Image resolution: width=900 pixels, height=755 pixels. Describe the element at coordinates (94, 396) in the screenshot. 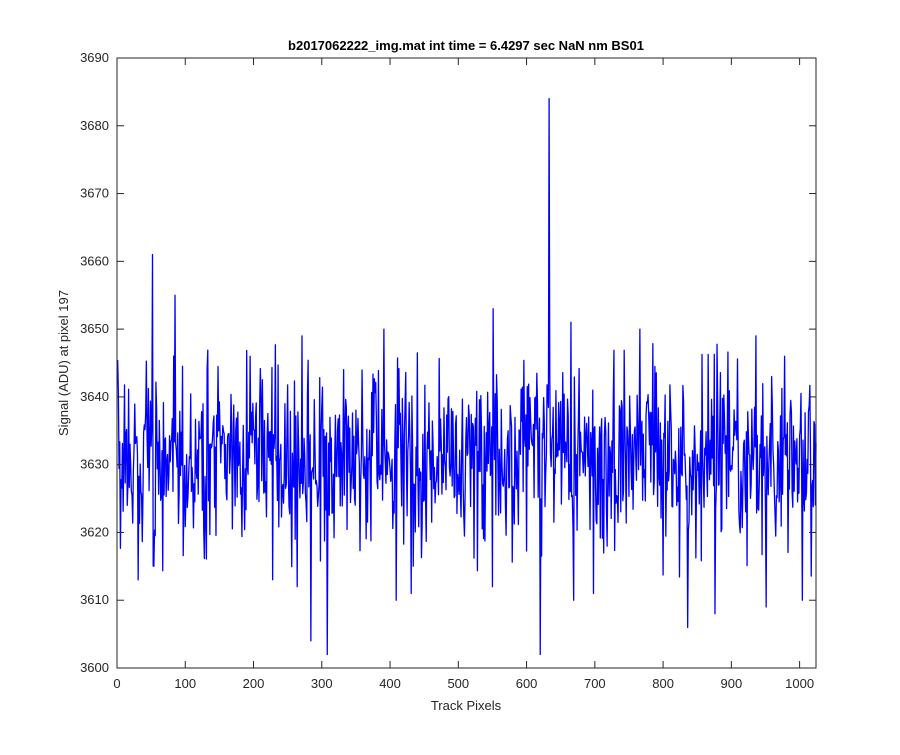

I see `y-tick-label: 3640` at that location.